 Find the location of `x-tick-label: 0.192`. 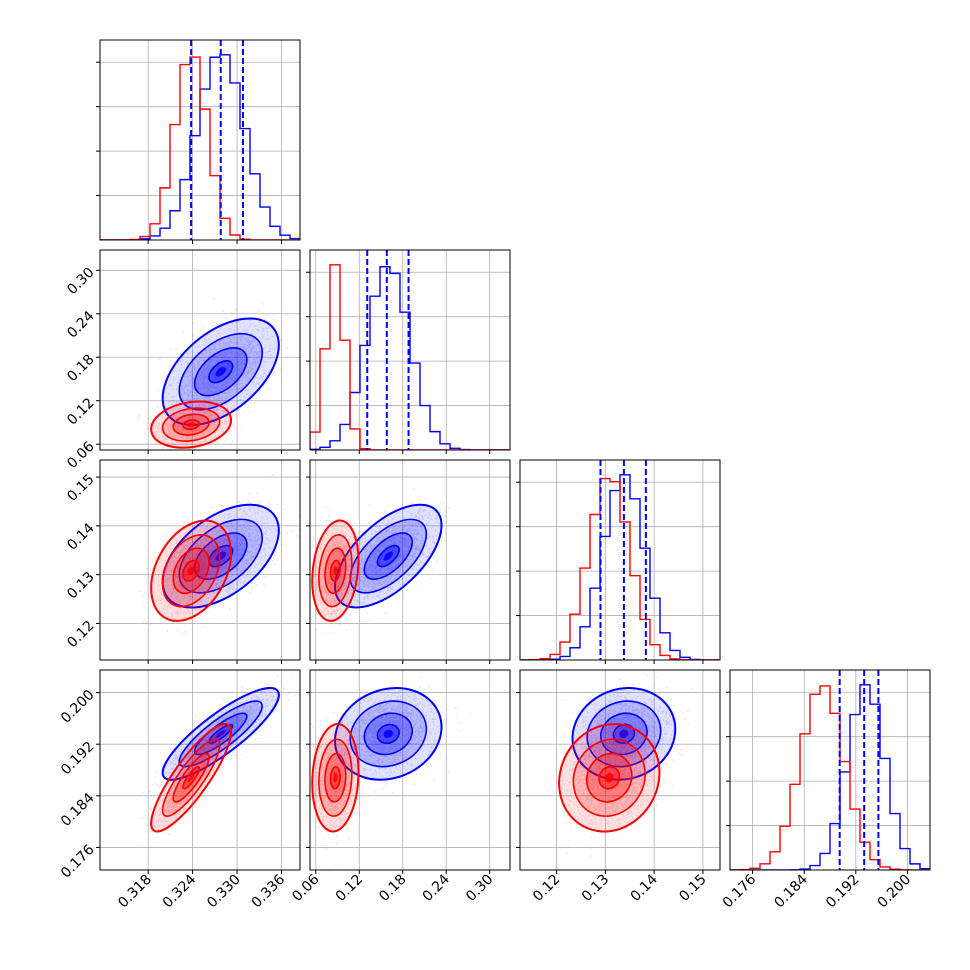

x-tick-label: 0.192 is located at coordinates (843, 892).